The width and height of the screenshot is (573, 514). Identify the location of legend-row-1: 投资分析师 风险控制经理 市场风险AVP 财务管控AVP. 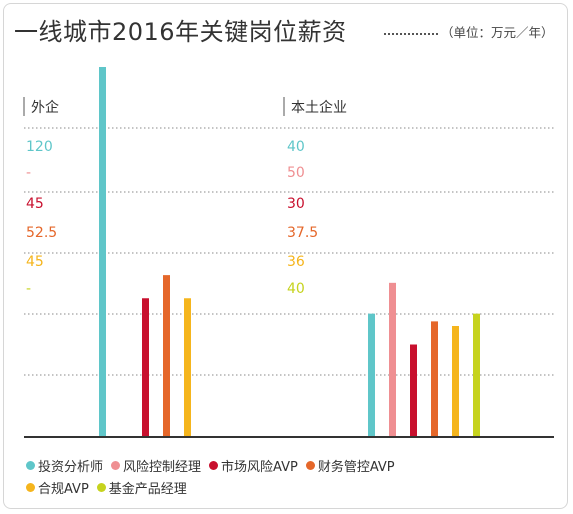
(291, 465).